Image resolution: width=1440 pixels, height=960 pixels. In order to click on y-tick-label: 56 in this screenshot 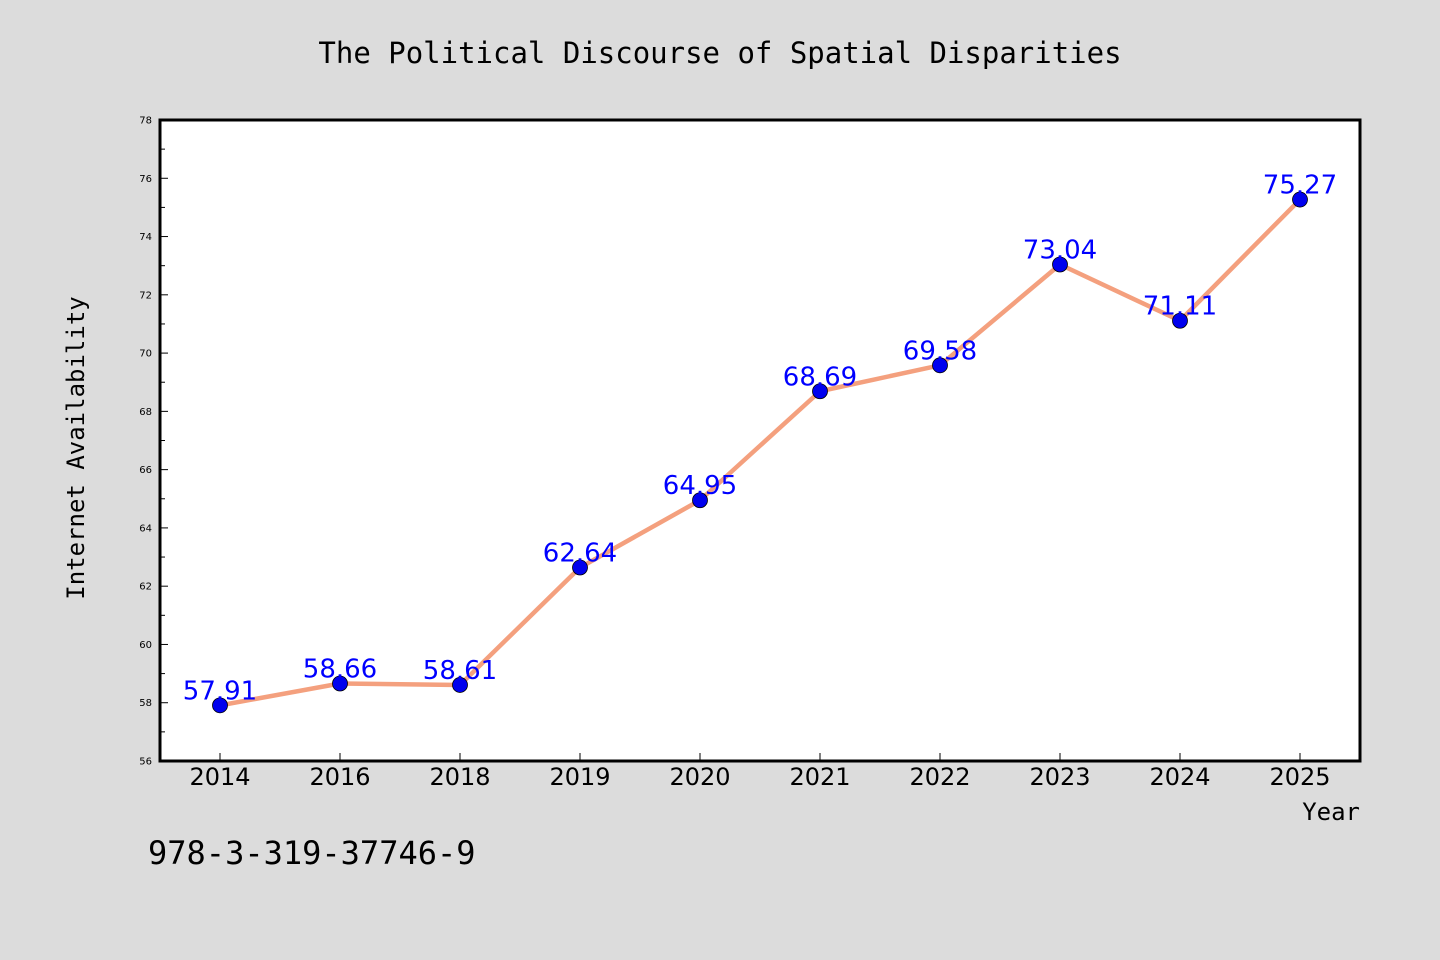, I will do `click(145, 762)`.